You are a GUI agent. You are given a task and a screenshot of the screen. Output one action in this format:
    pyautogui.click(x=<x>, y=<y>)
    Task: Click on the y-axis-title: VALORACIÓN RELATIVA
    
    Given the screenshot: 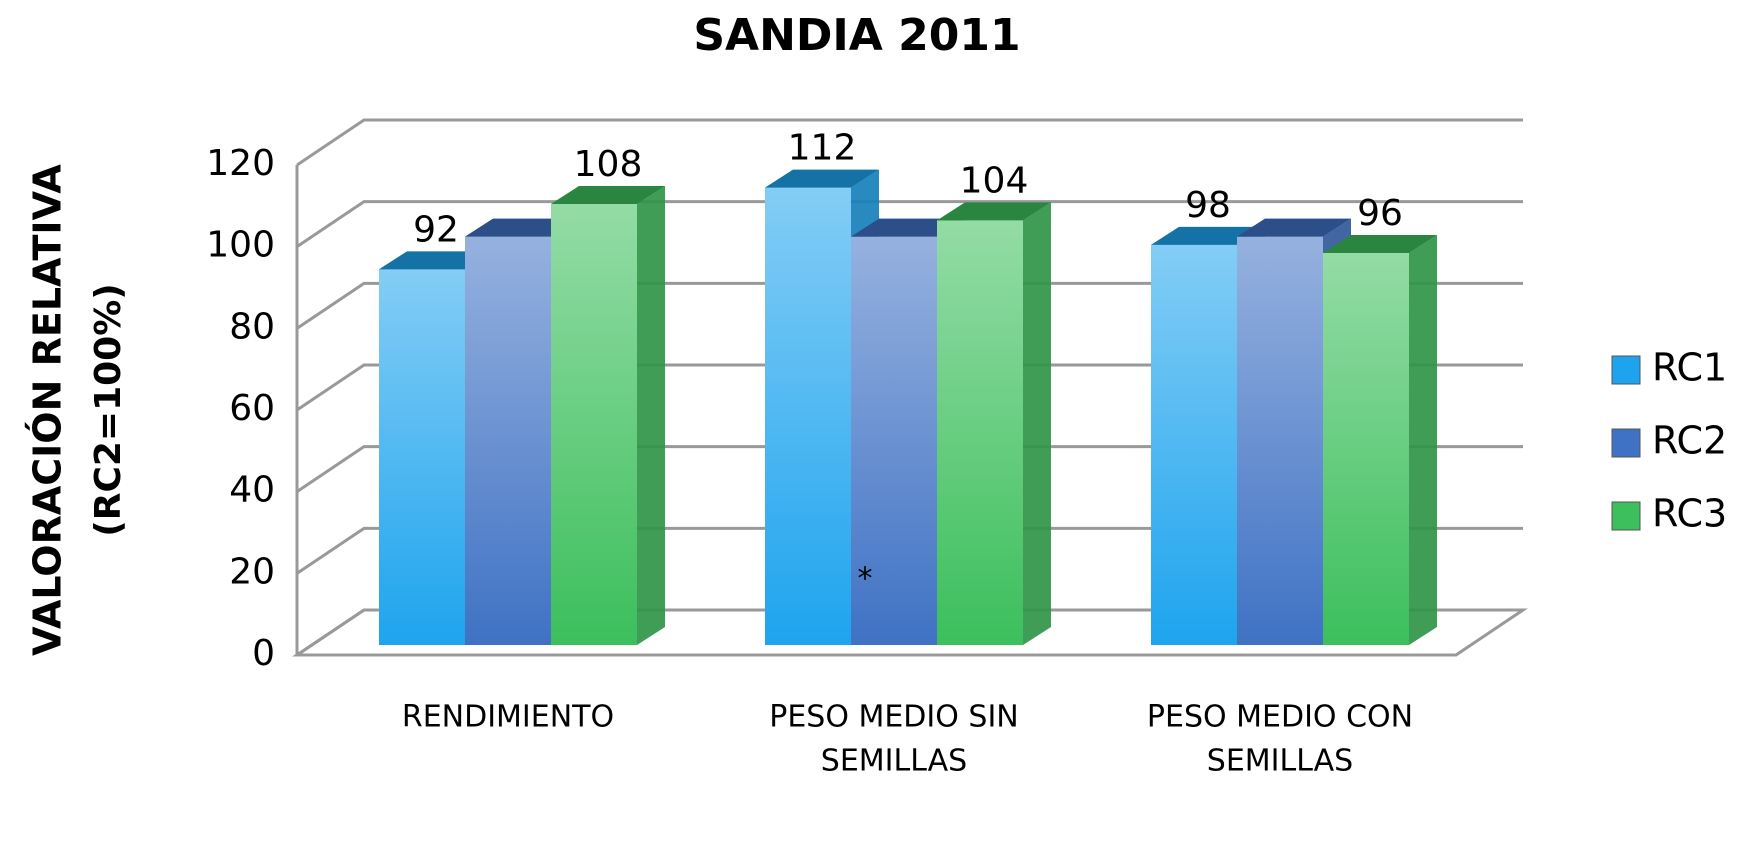 What is the action you would take?
    pyautogui.click(x=48, y=410)
    